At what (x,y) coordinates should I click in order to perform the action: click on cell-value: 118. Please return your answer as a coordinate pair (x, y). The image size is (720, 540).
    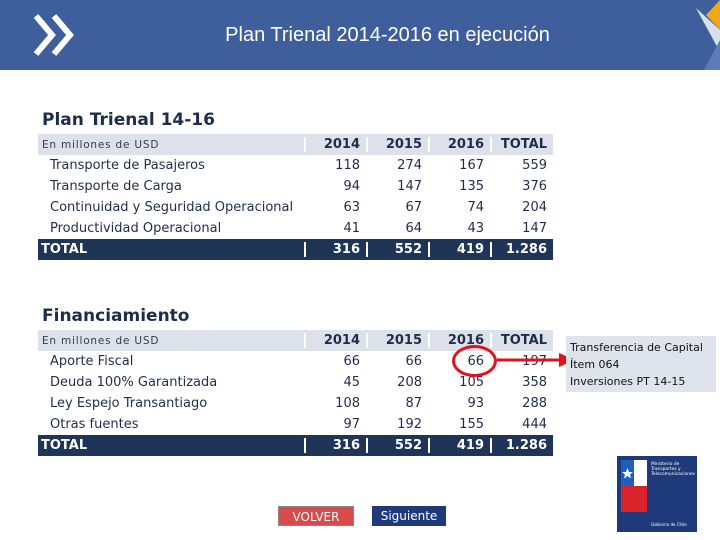
    Looking at the image, I should click on (335, 165).